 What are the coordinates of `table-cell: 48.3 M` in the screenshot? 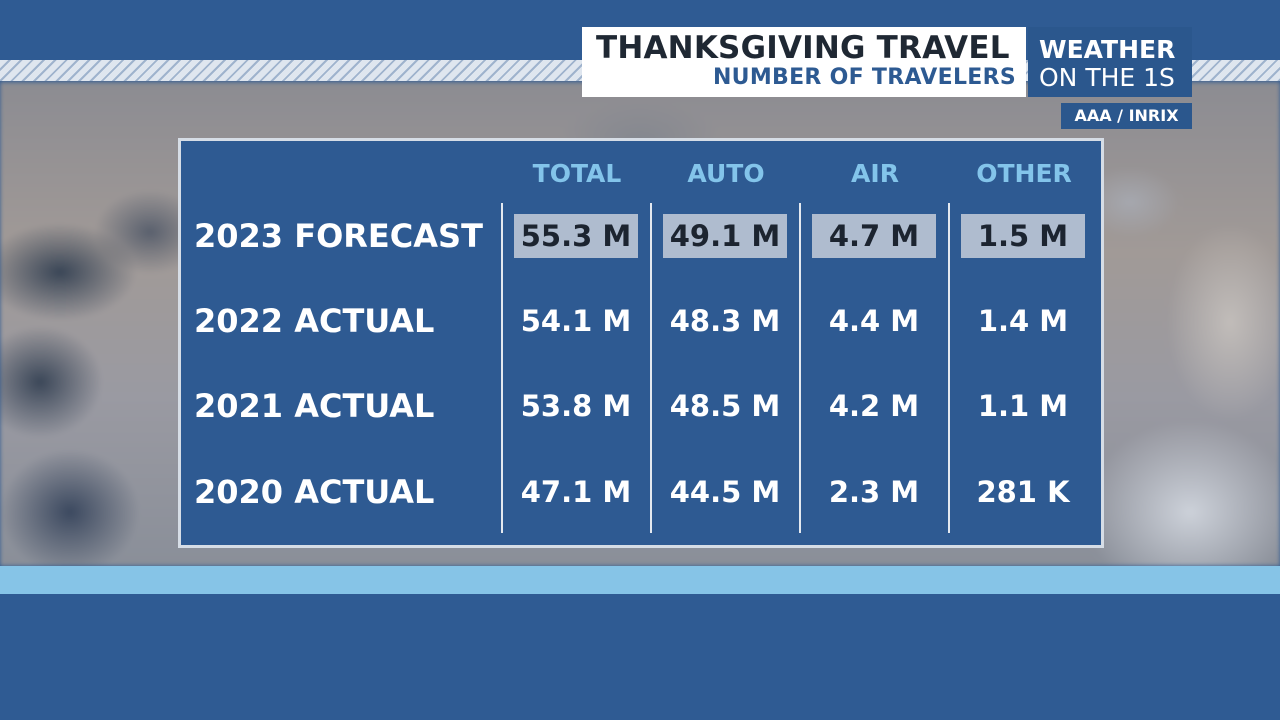 It's located at (725, 321).